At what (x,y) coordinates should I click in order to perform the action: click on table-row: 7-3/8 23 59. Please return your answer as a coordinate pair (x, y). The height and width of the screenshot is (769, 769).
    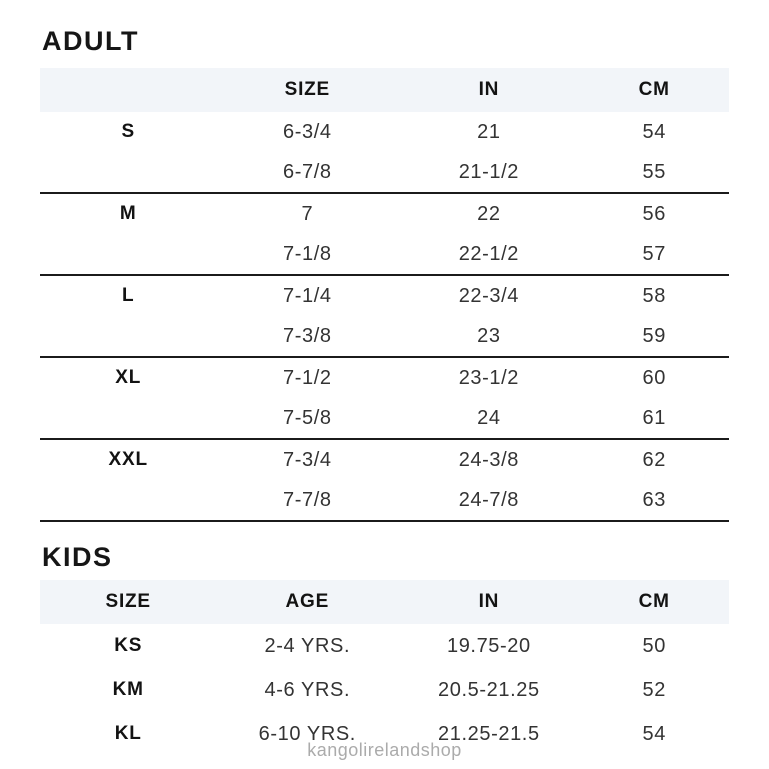
    Looking at the image, I should click on (384, 337).